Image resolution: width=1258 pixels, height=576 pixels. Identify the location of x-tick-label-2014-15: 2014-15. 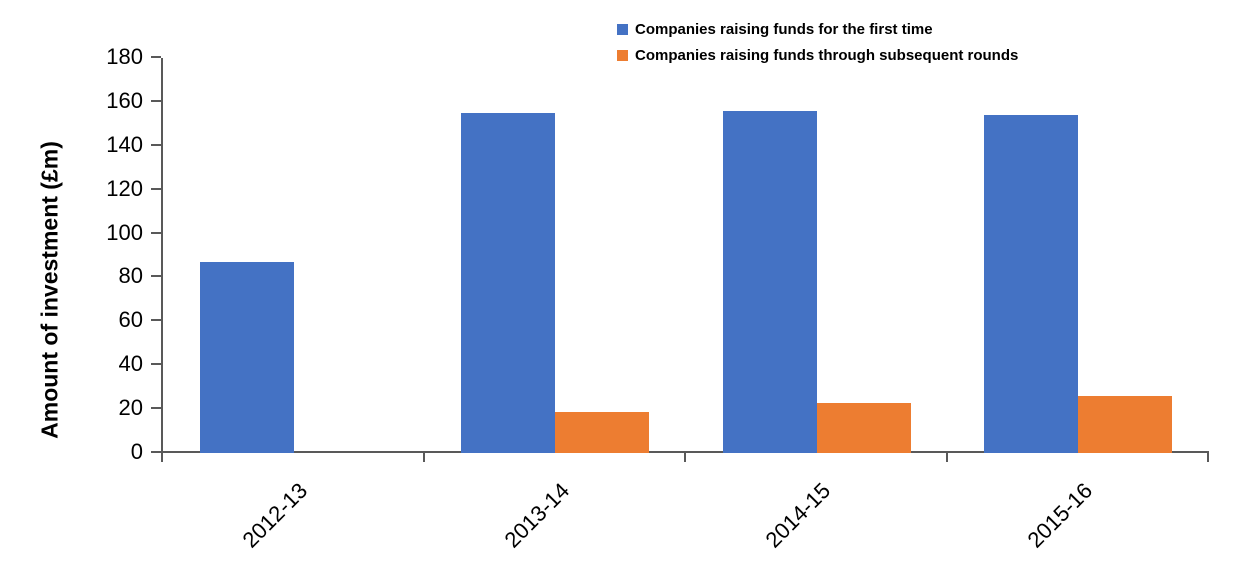
(798, 515).